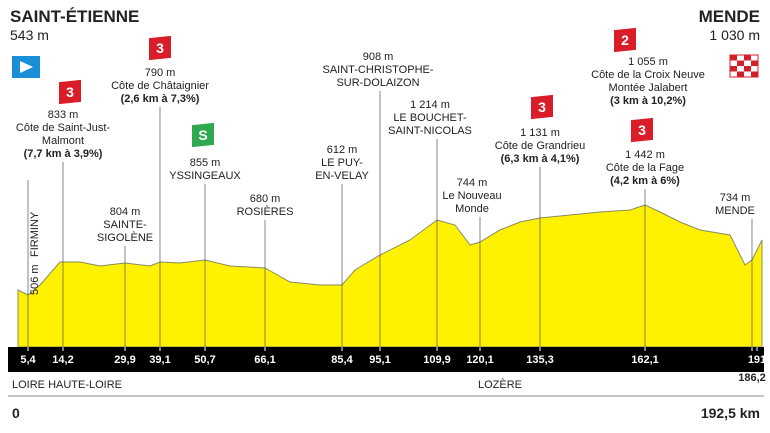 This screenshot has height=433, width=770. Describe the element at coordinates (645, 168) in the screenshot. I see `place-name: Côte de la Fage` at that location.